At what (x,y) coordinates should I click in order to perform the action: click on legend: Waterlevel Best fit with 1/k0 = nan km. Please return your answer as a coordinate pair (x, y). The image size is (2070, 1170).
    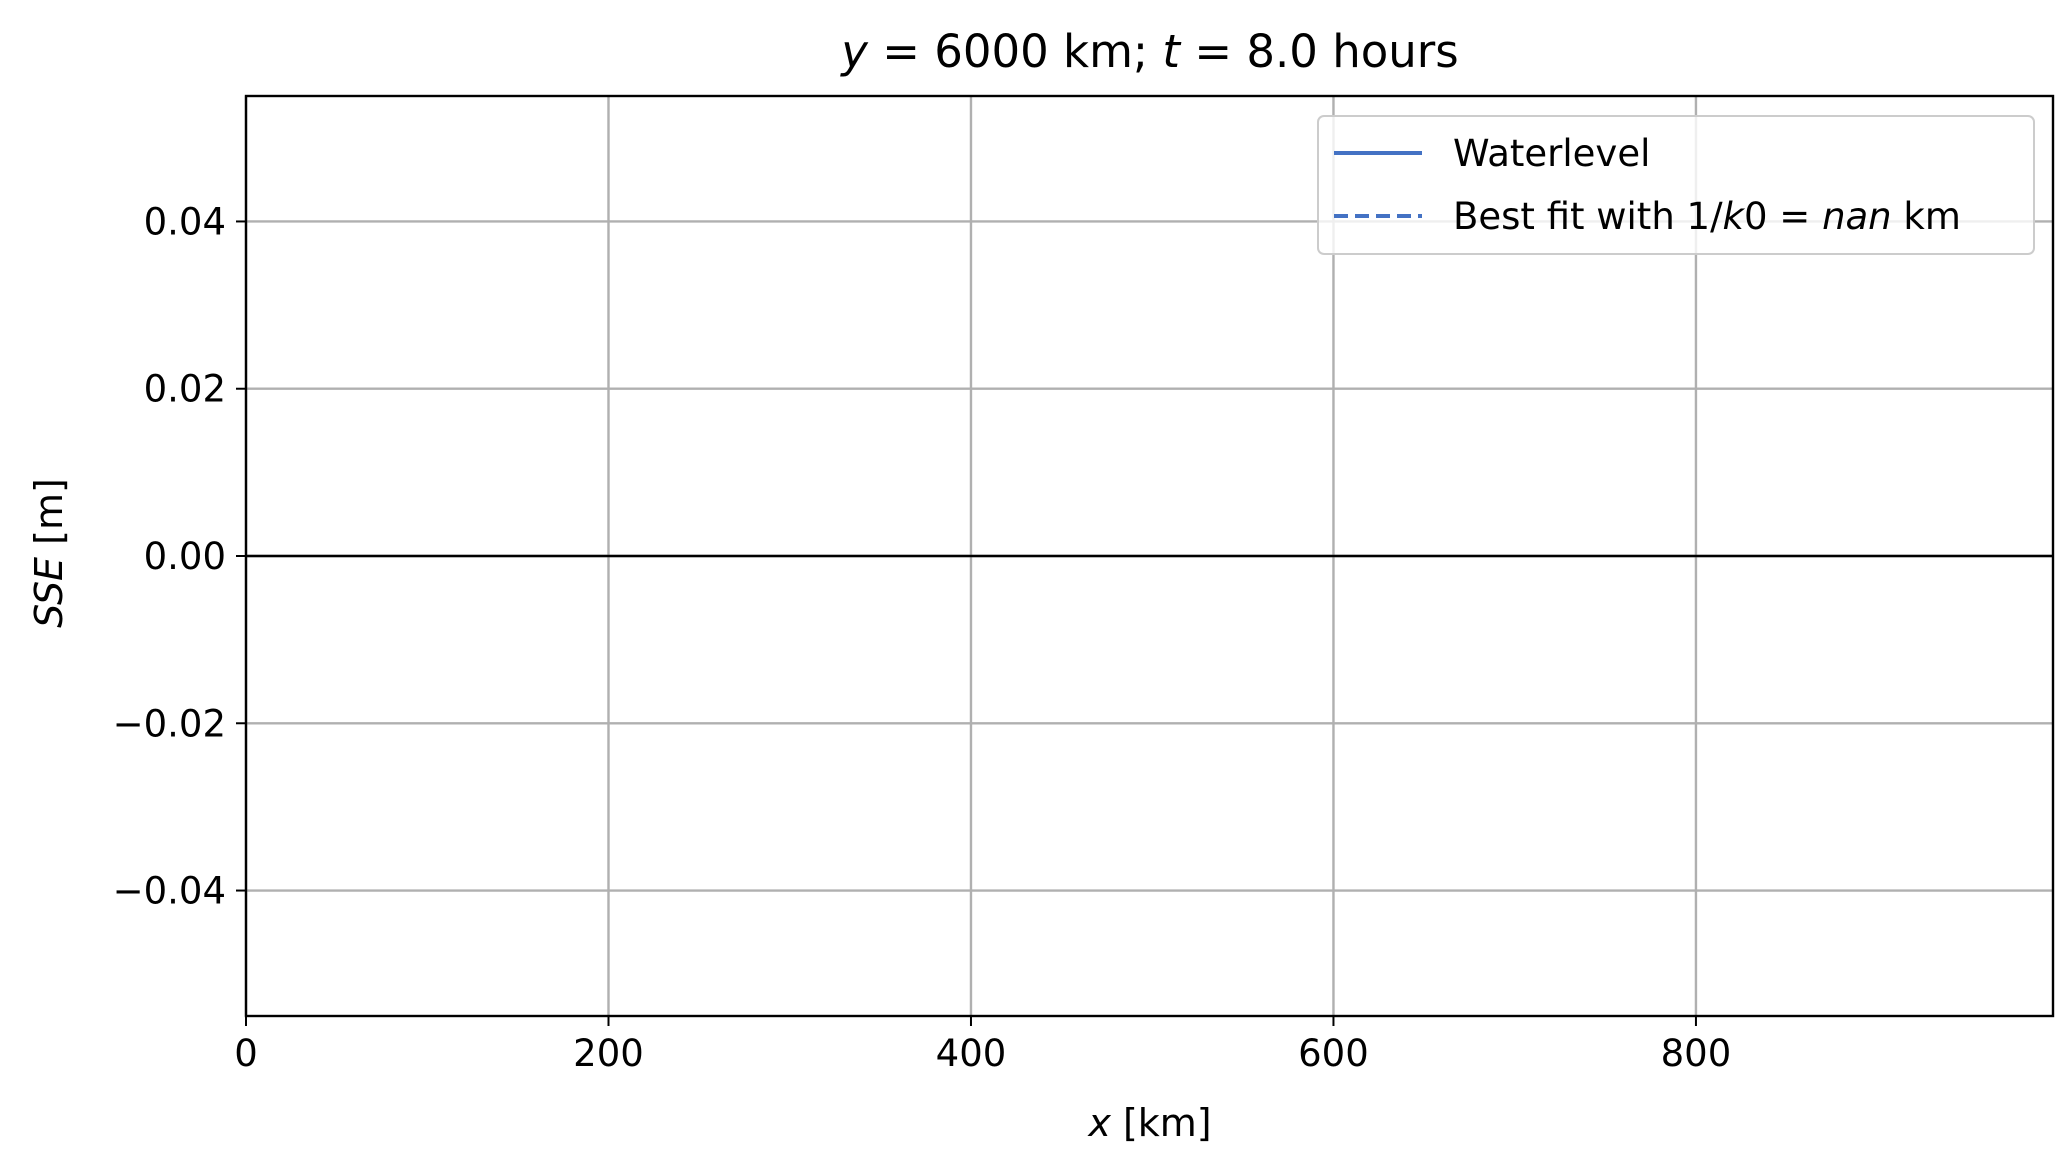
    Looking at the image, I should click on (1676, 185).